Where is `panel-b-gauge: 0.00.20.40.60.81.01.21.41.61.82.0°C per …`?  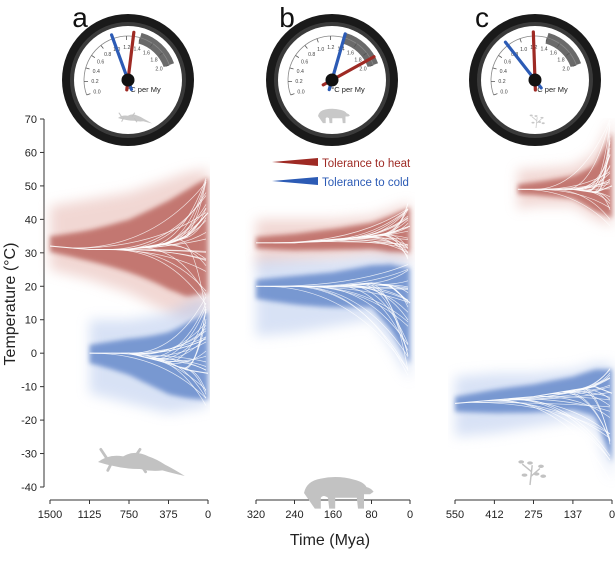
panel-b-gauge: 0.00.20.40.60.81.01.21.41.61.82.0°C per … is located at coordinates (332, 80).